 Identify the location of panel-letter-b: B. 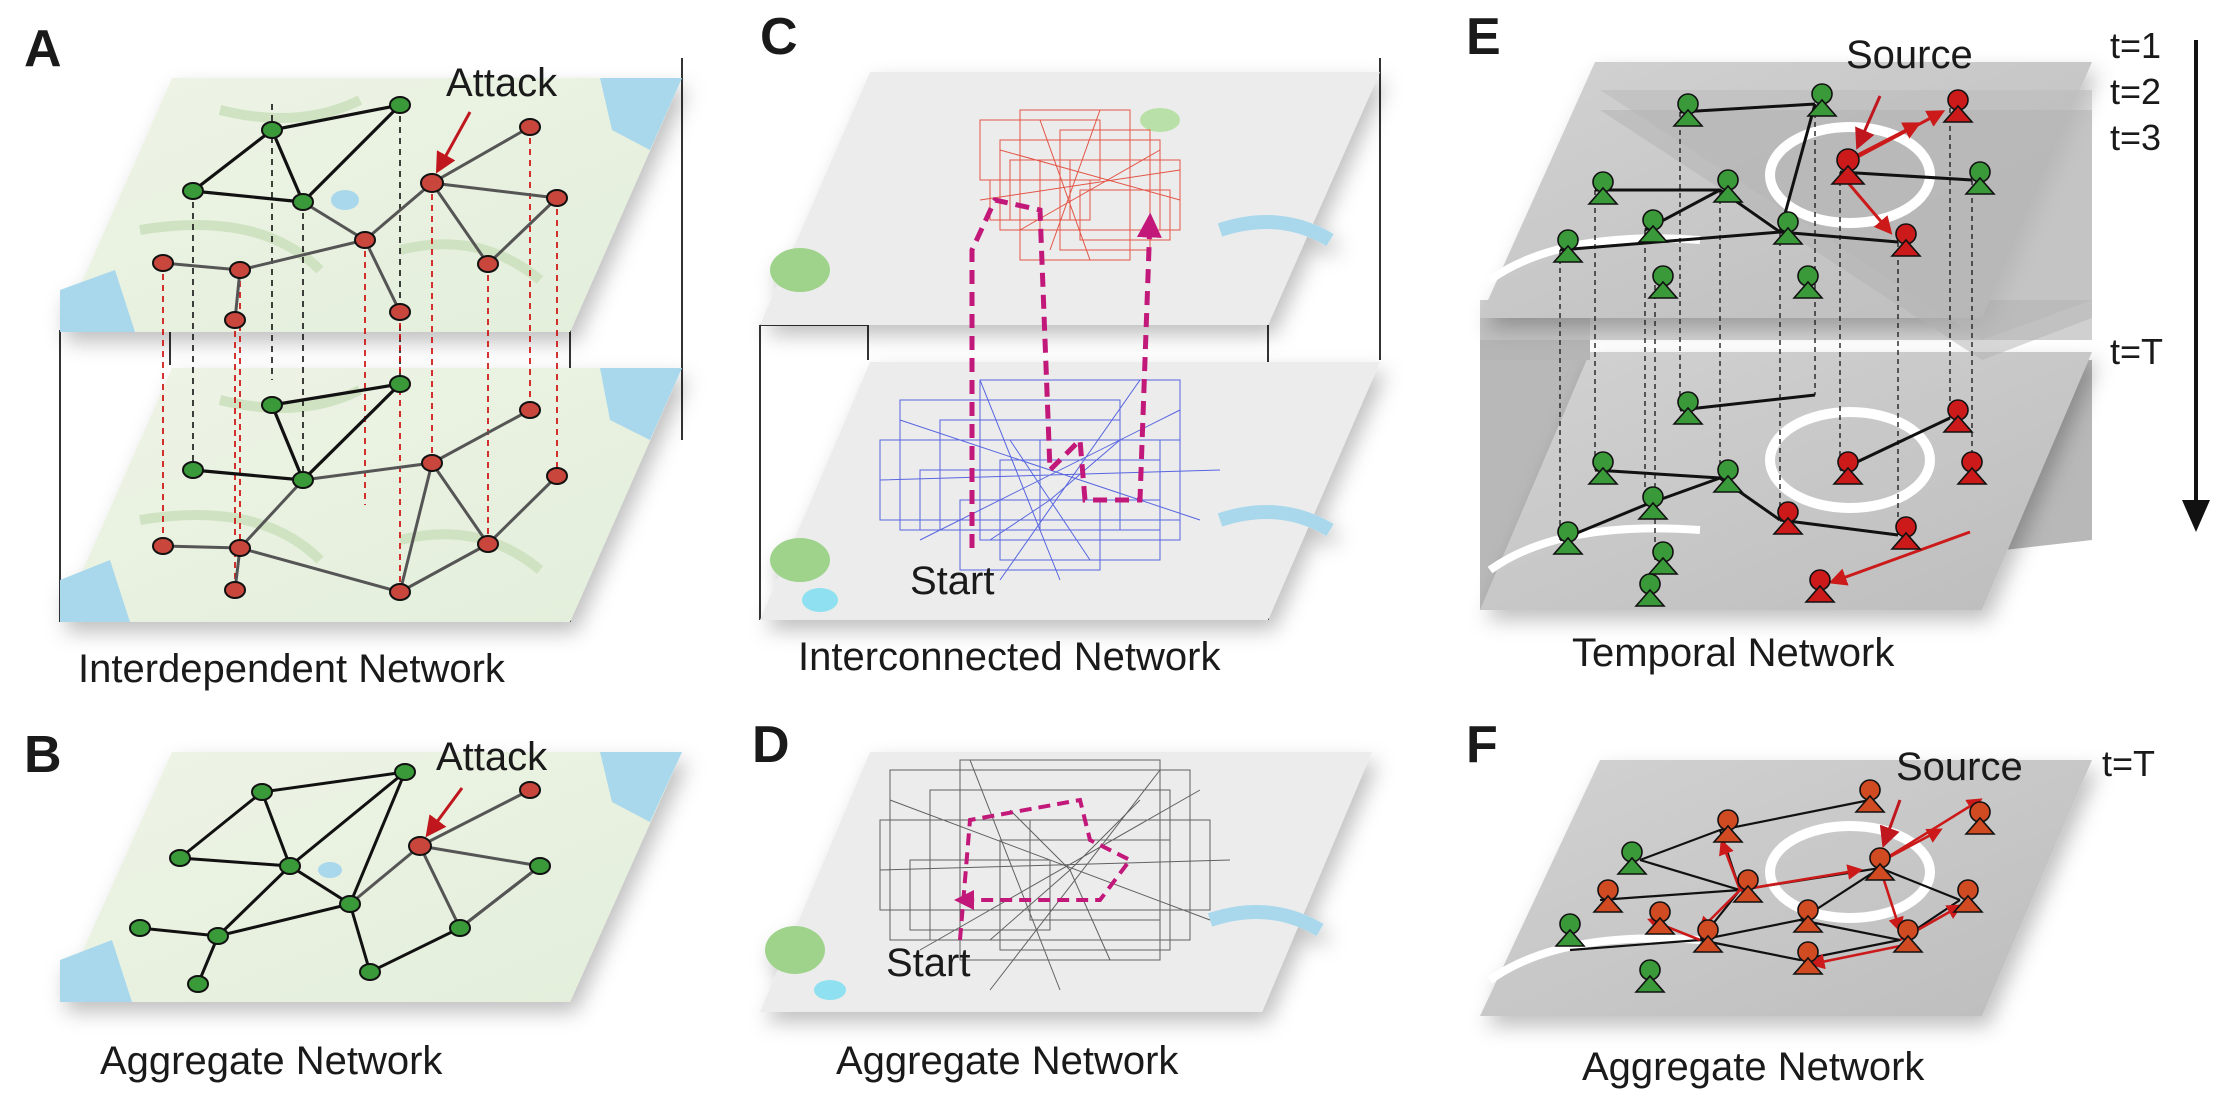
(43, 755).